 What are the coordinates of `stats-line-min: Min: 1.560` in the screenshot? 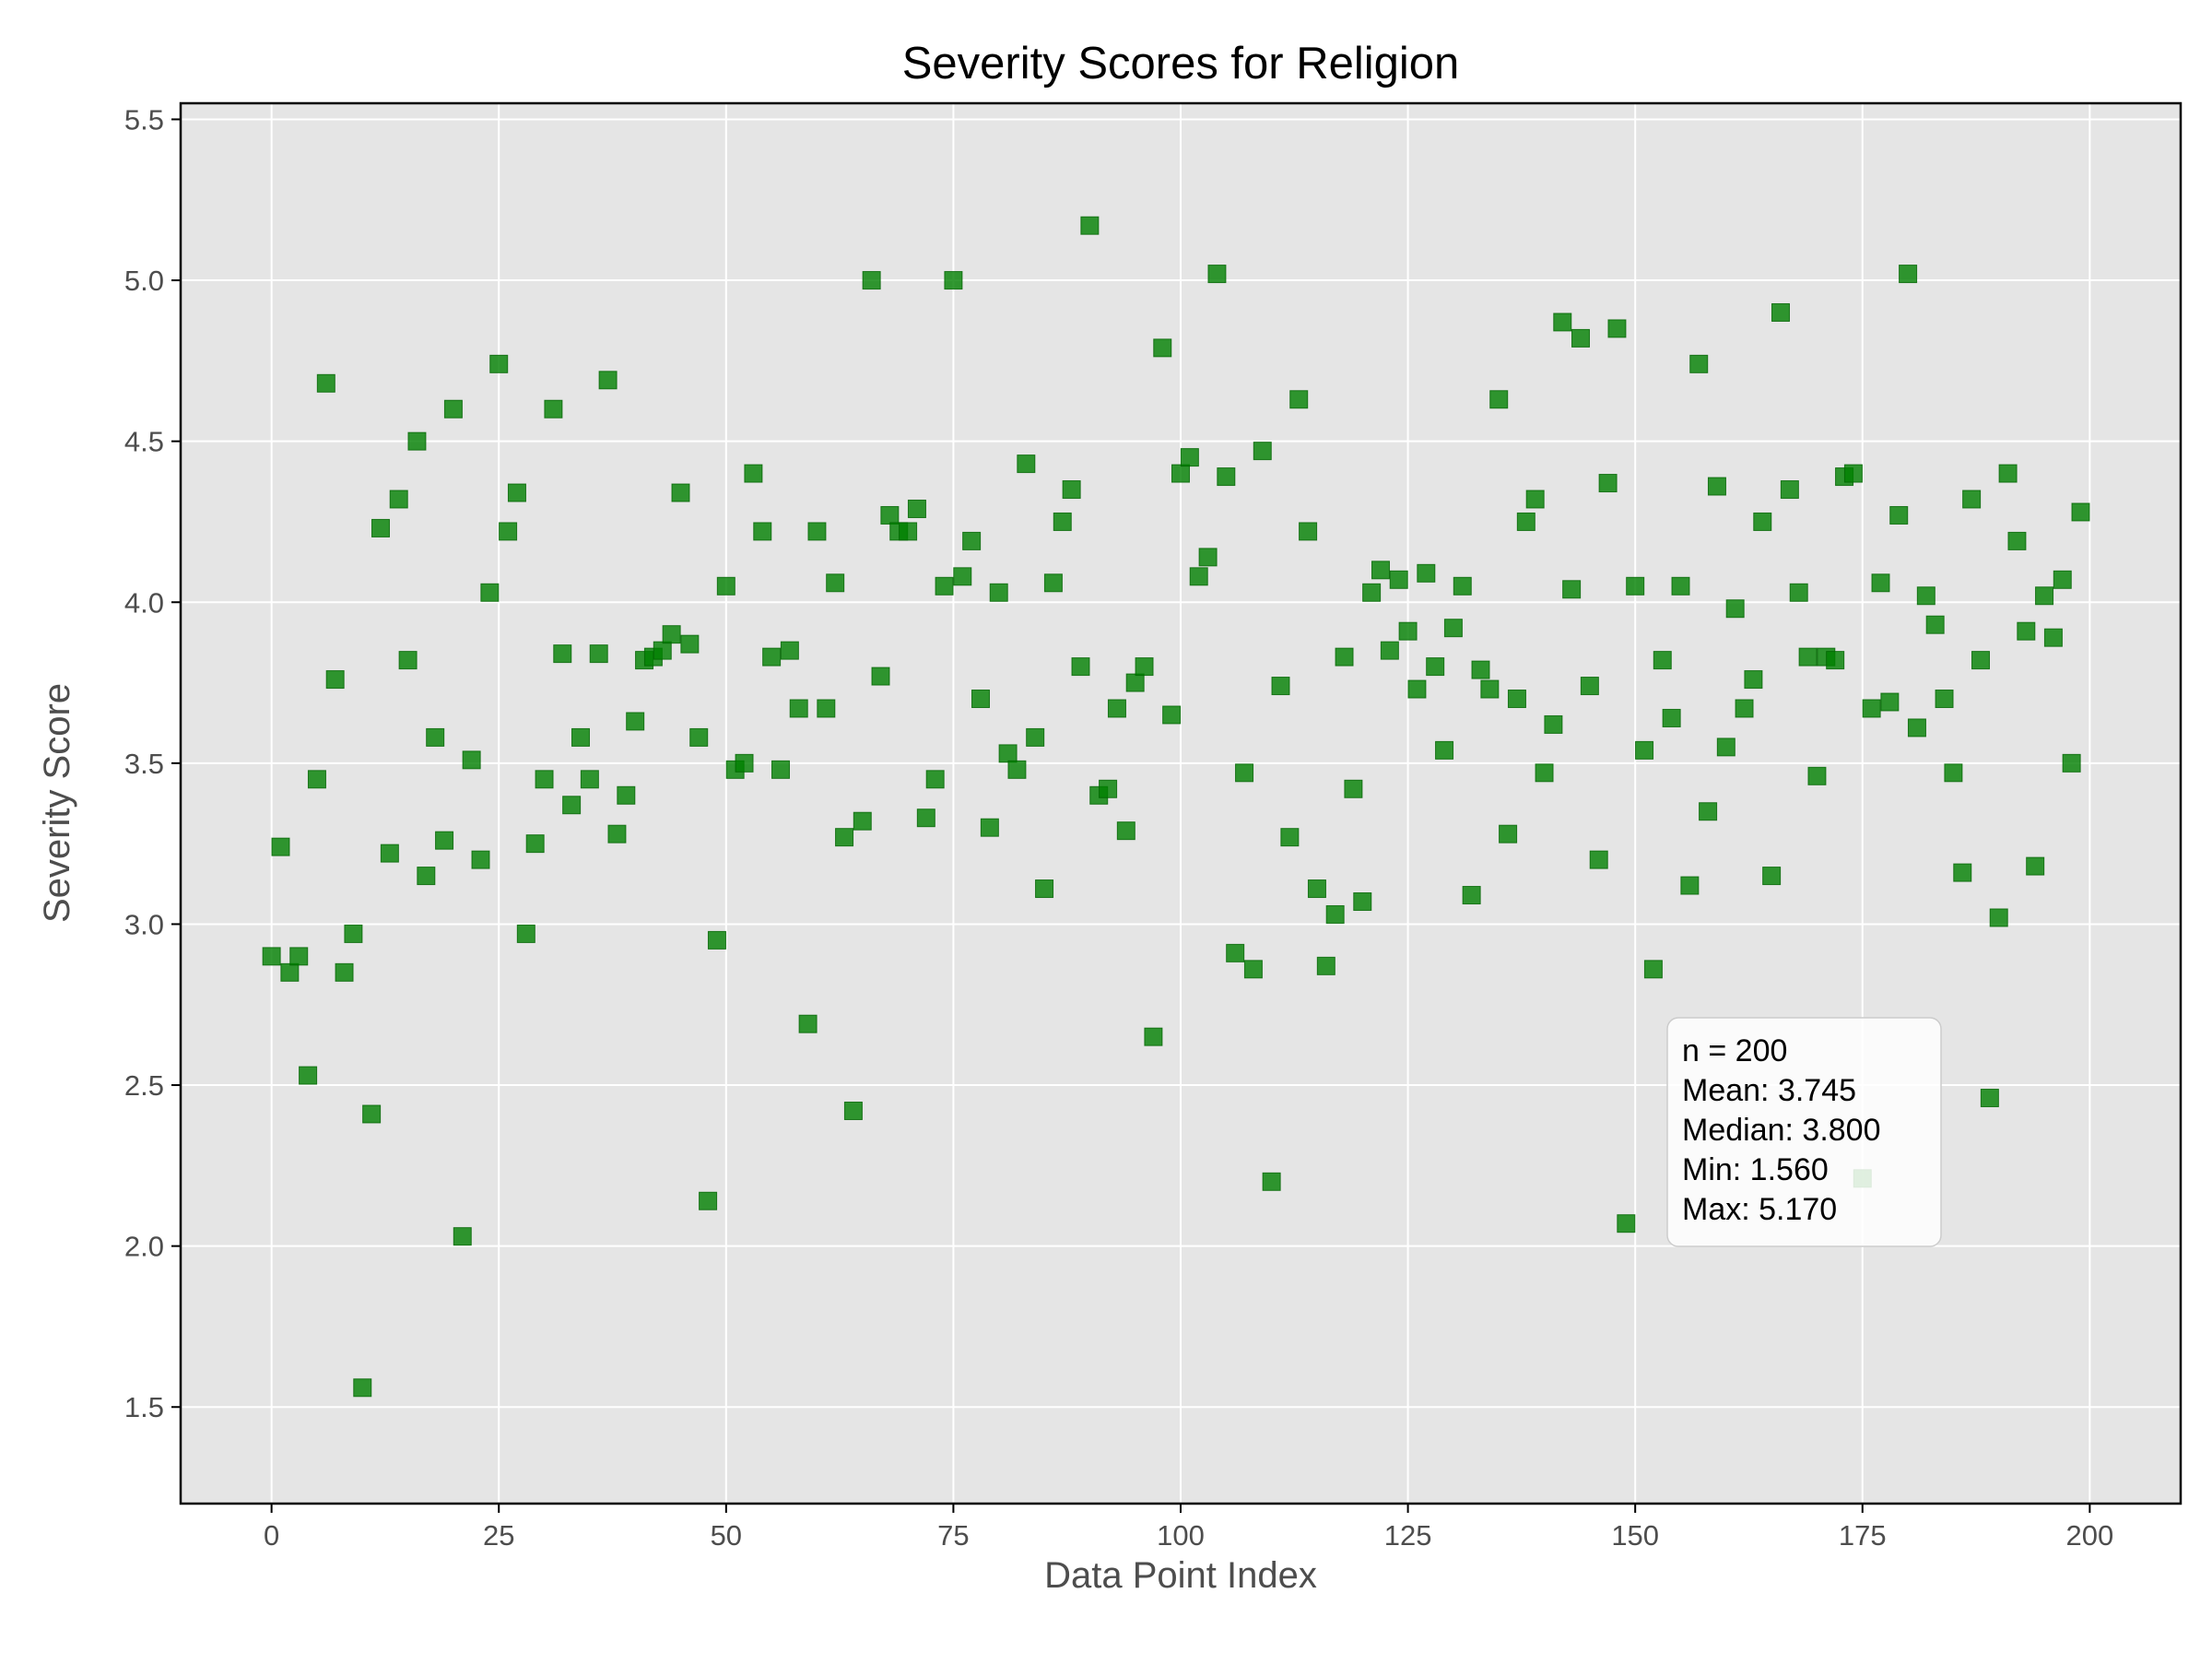 It's located at (1755, 1169).